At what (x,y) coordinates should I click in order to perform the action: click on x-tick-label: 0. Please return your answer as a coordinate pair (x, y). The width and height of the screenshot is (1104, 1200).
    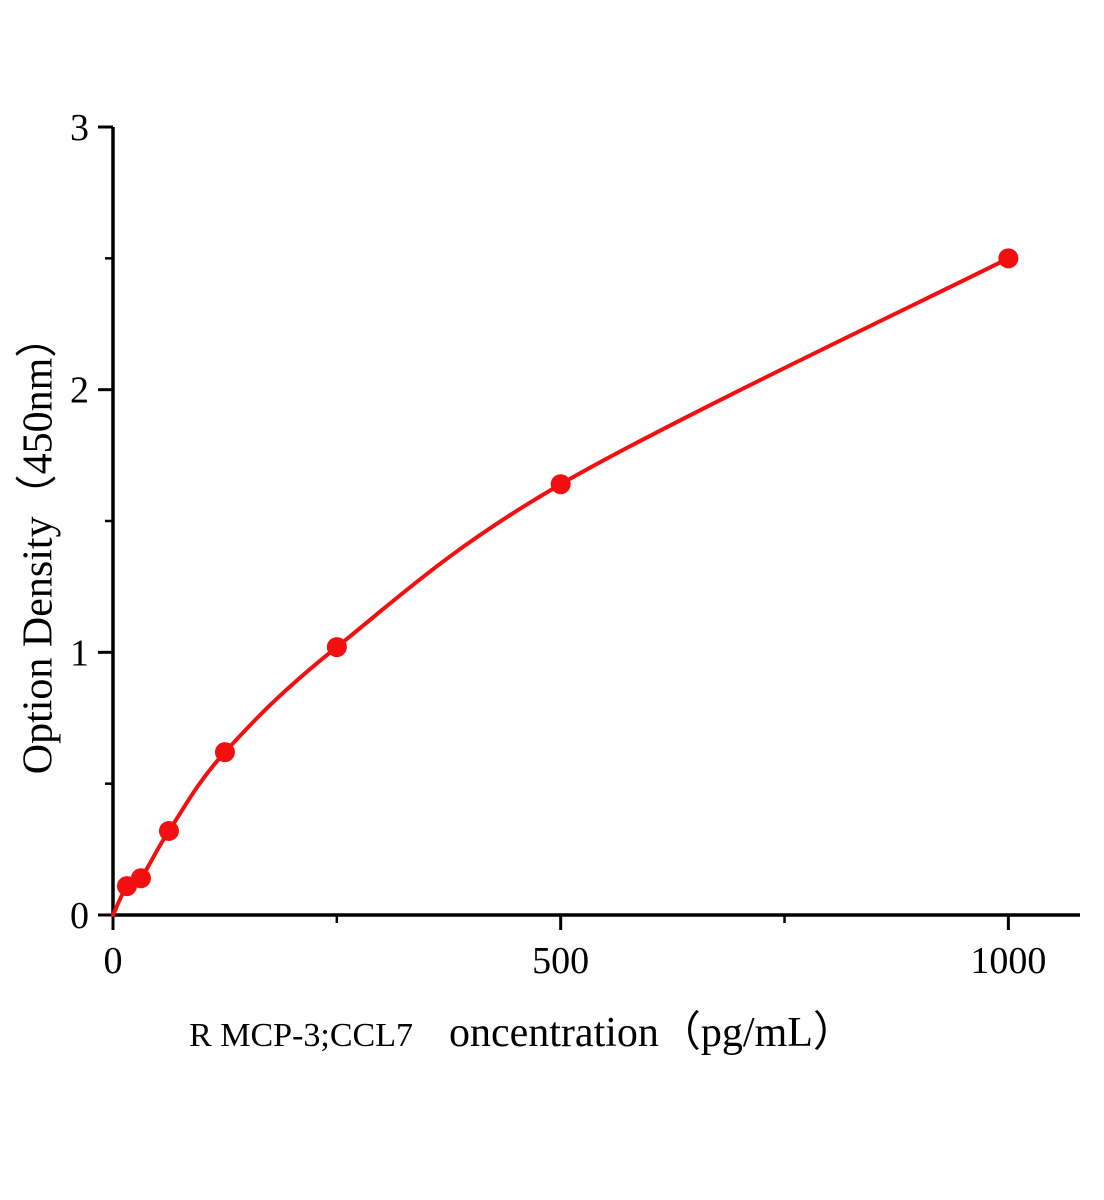
    Looking at the image, I should click on (113, 961).